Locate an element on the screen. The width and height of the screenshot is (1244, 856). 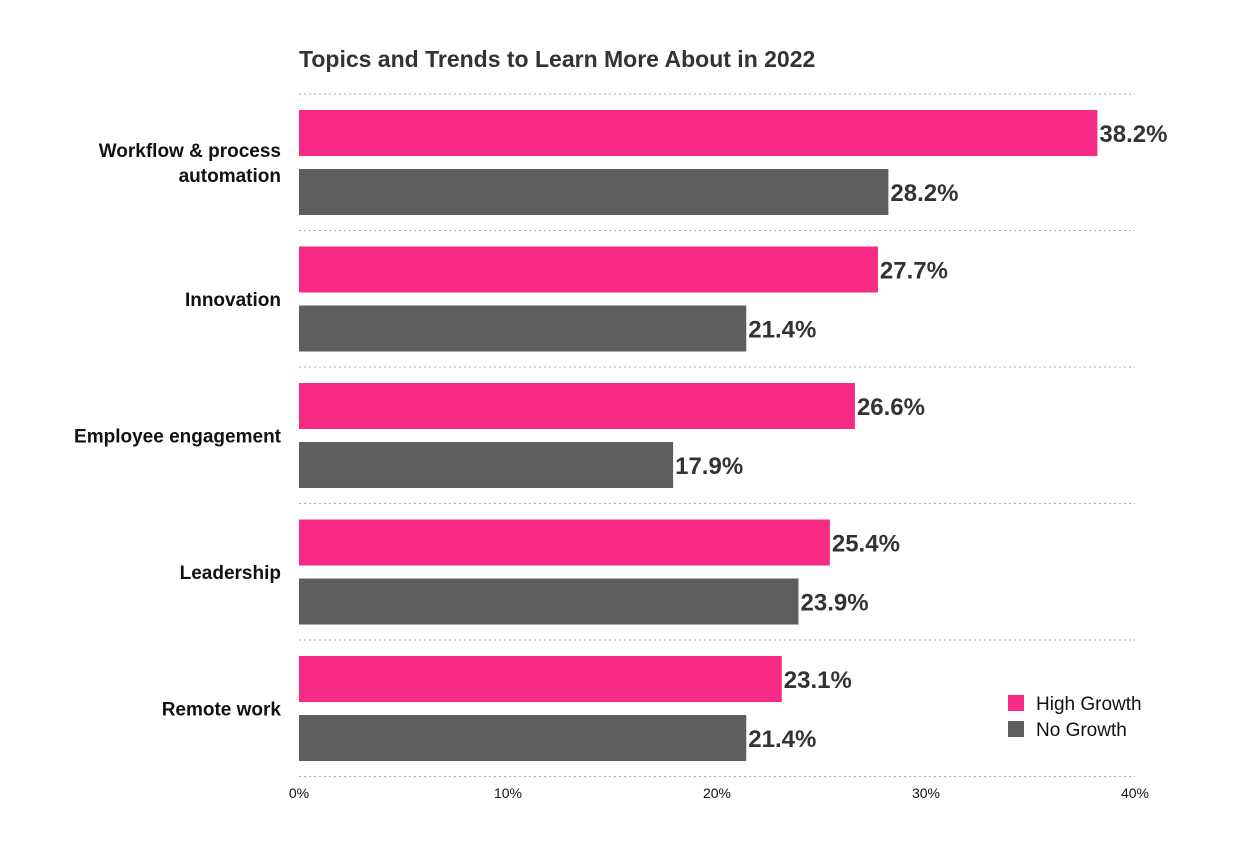
bar-value-label: 17.9% is located at coordinates (709, 466).